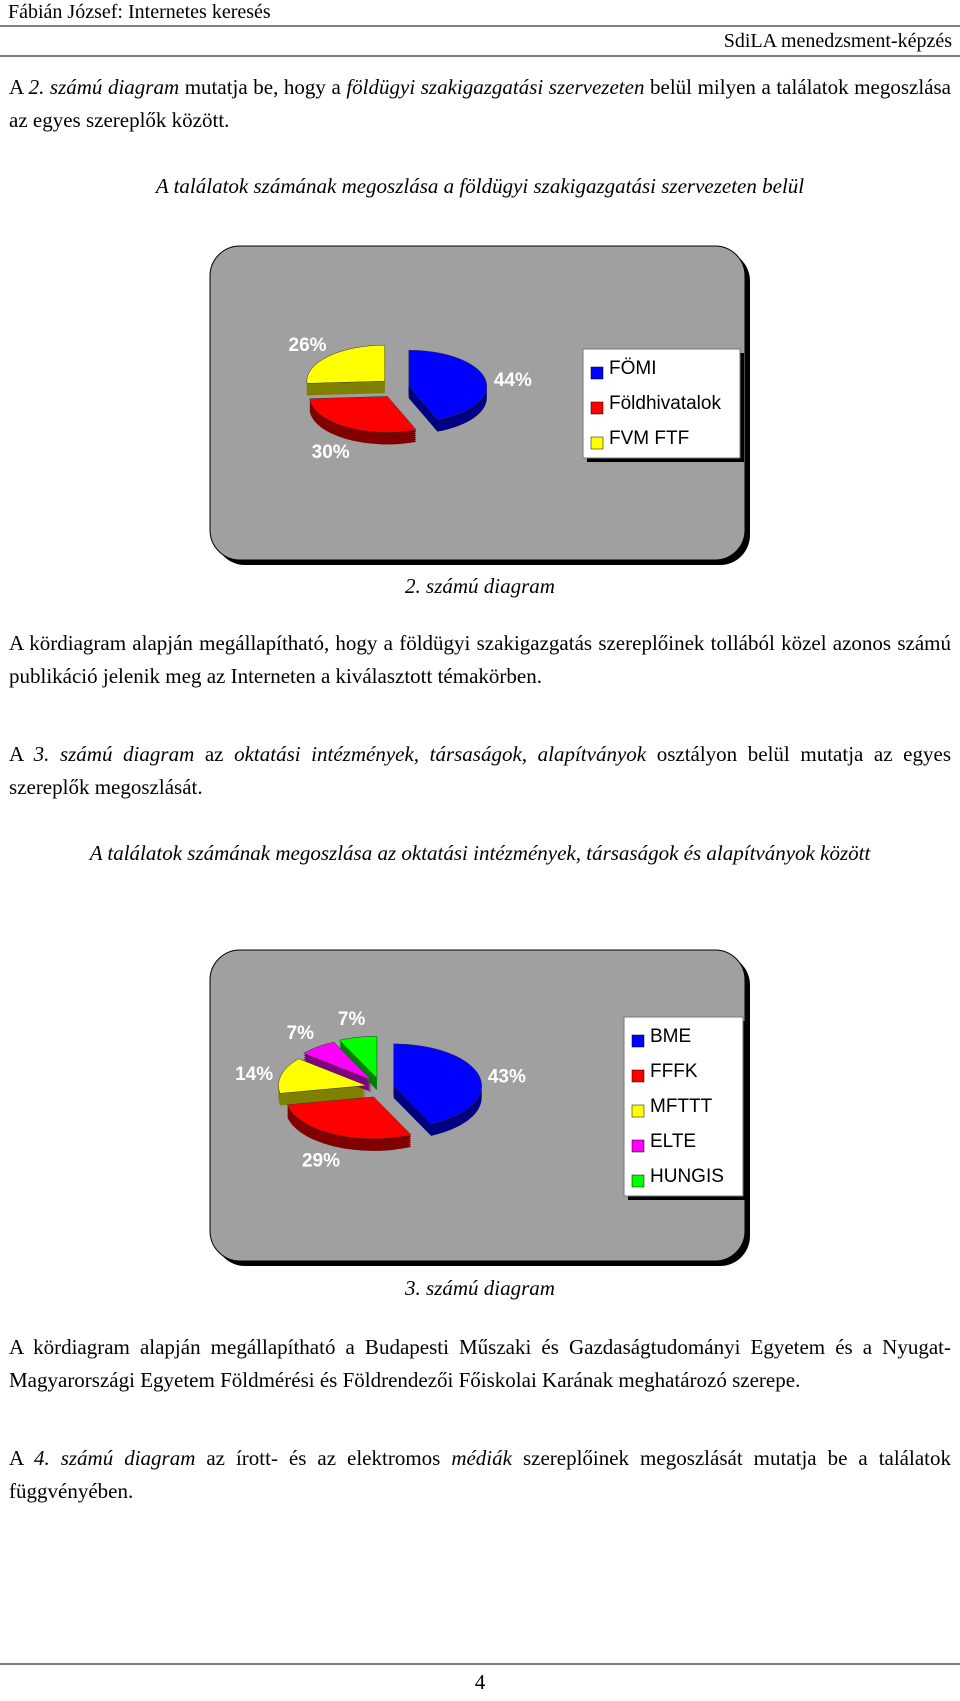  Describe the element at coordinates (649, 438) in the screenshot. I see `legend-label: FVM FTF` at that location.